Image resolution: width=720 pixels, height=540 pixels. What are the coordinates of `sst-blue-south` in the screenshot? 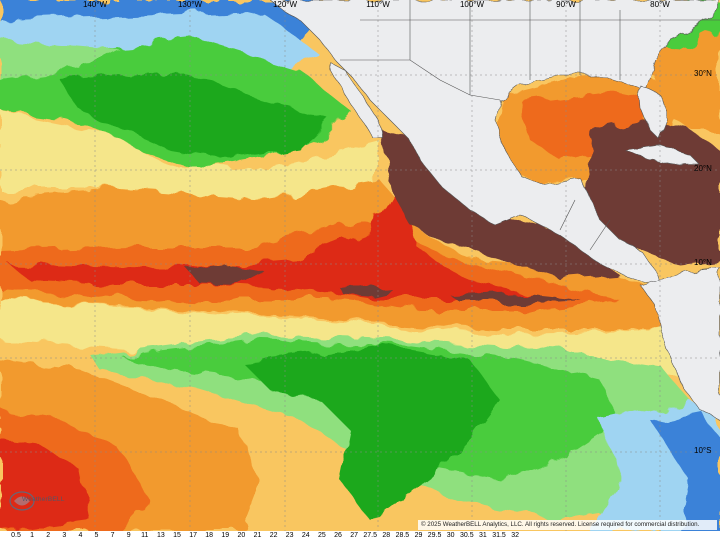 It's located at (685, 471).